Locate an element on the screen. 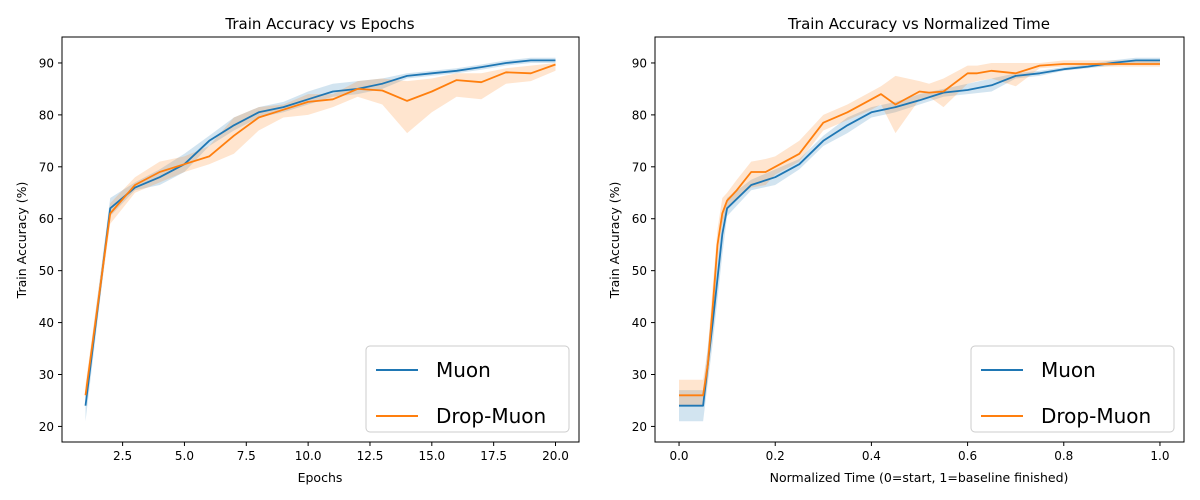 The width and height of the screenshot is (1200, 500). x-tick-label: 12.5 is located at coordinates (370, 456).